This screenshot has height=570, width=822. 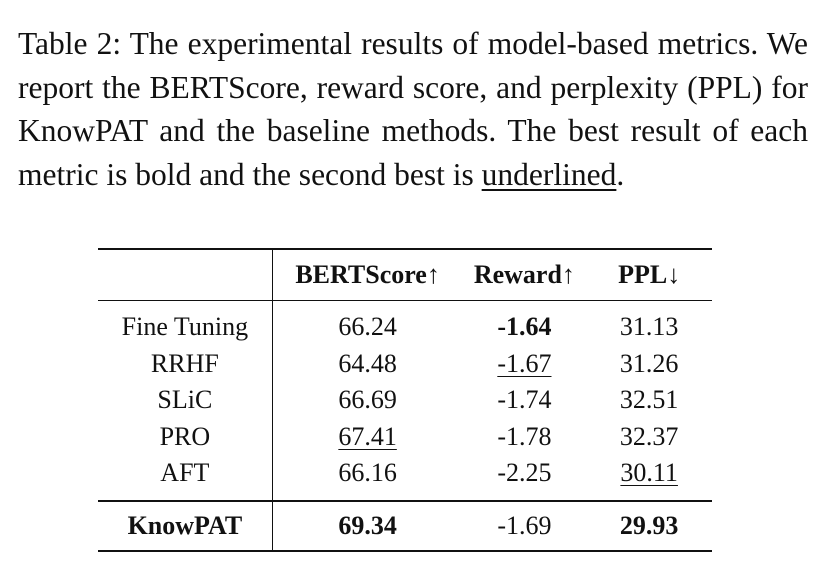 I want to click on header-reward: Reward↑, so click(x=524, y=274).